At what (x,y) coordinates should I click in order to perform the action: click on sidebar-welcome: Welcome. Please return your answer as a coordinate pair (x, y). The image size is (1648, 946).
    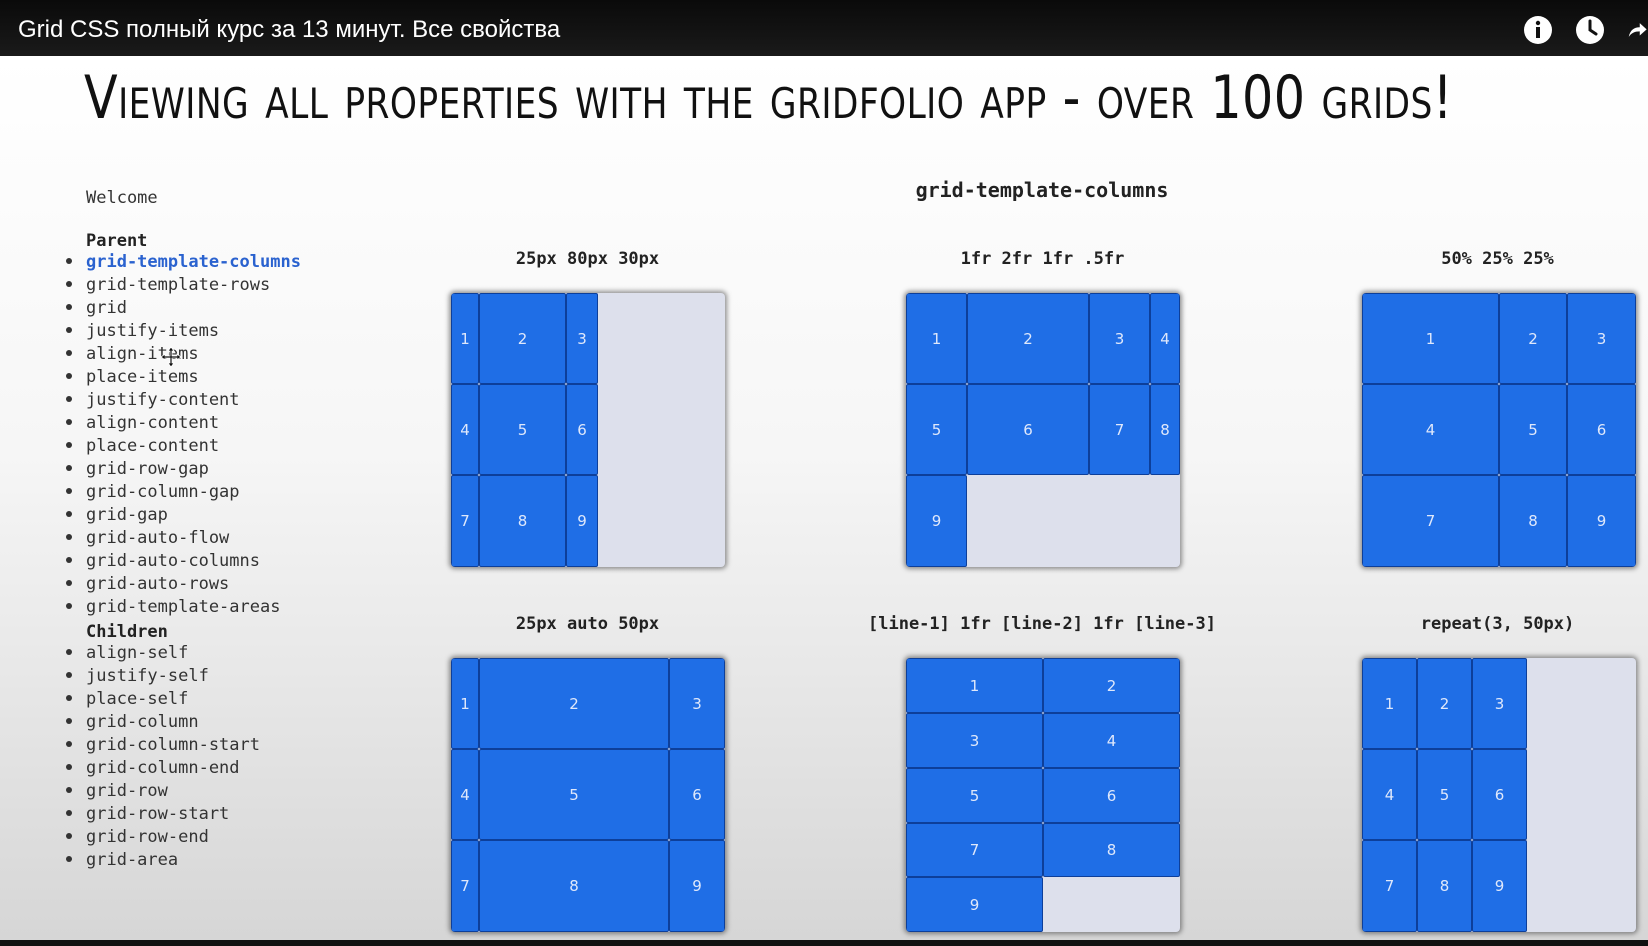
    Looking at the image, I should click on (122, 198).